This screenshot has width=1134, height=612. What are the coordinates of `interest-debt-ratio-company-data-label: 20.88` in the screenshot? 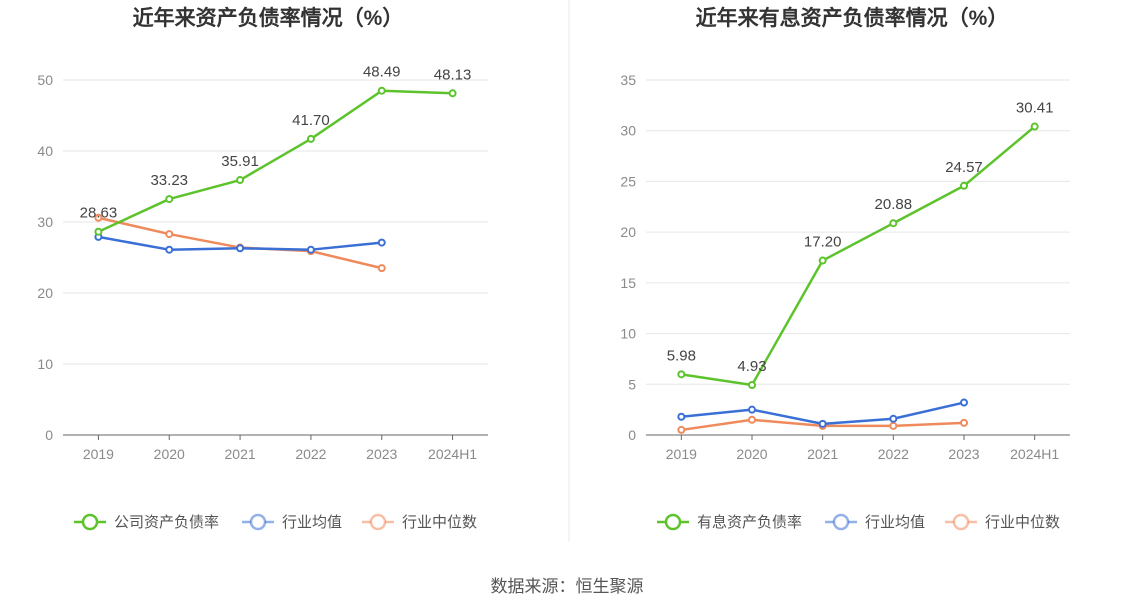 It's located at (894, 204).